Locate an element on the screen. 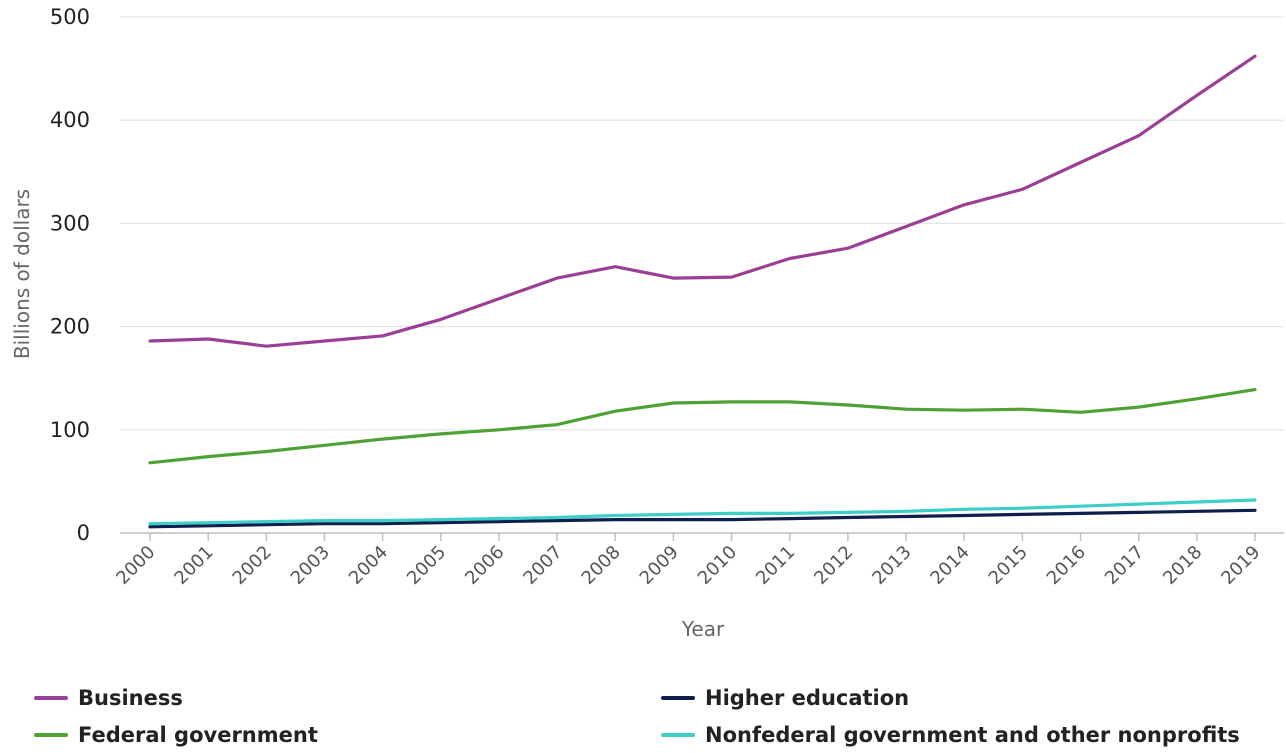 The image size is (1286, 753). series-line-nonfederal-government-and-other-nonprofits is located at coordinates (702, 512).